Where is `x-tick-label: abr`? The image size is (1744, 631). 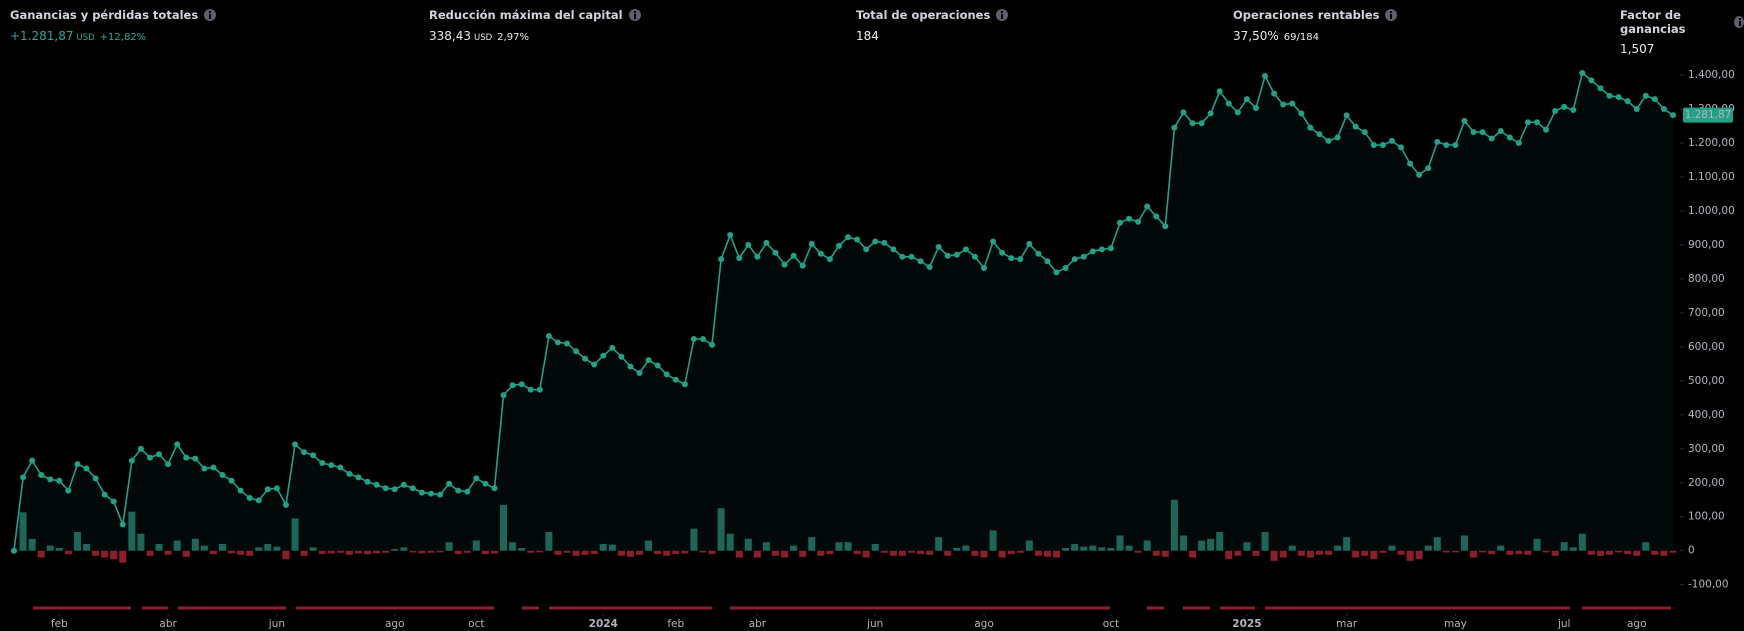
x-tick-label: abr is located at coordinates (168, 624).